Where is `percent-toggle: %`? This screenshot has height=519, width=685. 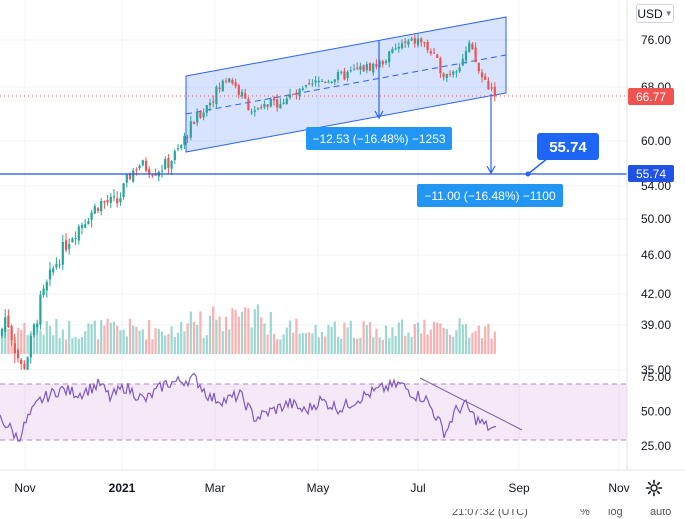
percent-toggle: % is located at coordinates (585, 513).